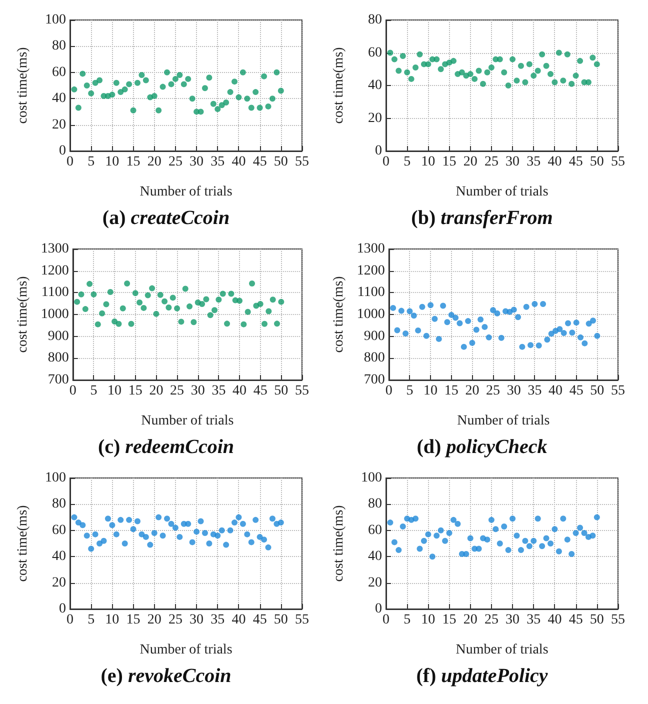 The width and height of the screenshot is (648, 704). I want to click on y-tick-label: 1300, so click(54, 249).